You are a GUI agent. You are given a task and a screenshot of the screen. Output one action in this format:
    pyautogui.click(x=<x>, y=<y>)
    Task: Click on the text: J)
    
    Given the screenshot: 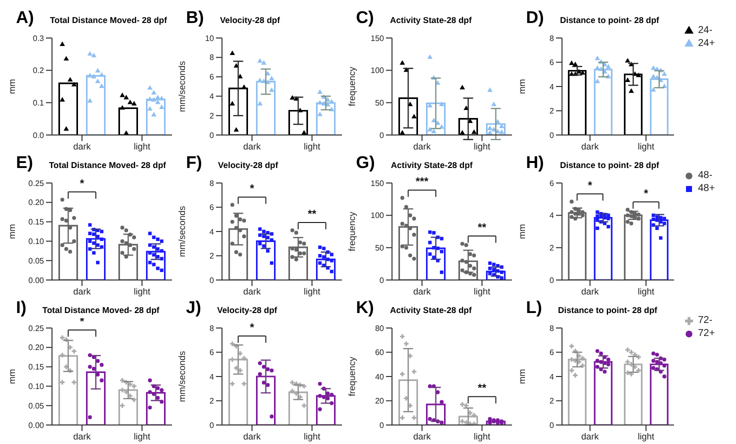 What is the action you would take?
    pyautogui.click(x=194, y=308)
    